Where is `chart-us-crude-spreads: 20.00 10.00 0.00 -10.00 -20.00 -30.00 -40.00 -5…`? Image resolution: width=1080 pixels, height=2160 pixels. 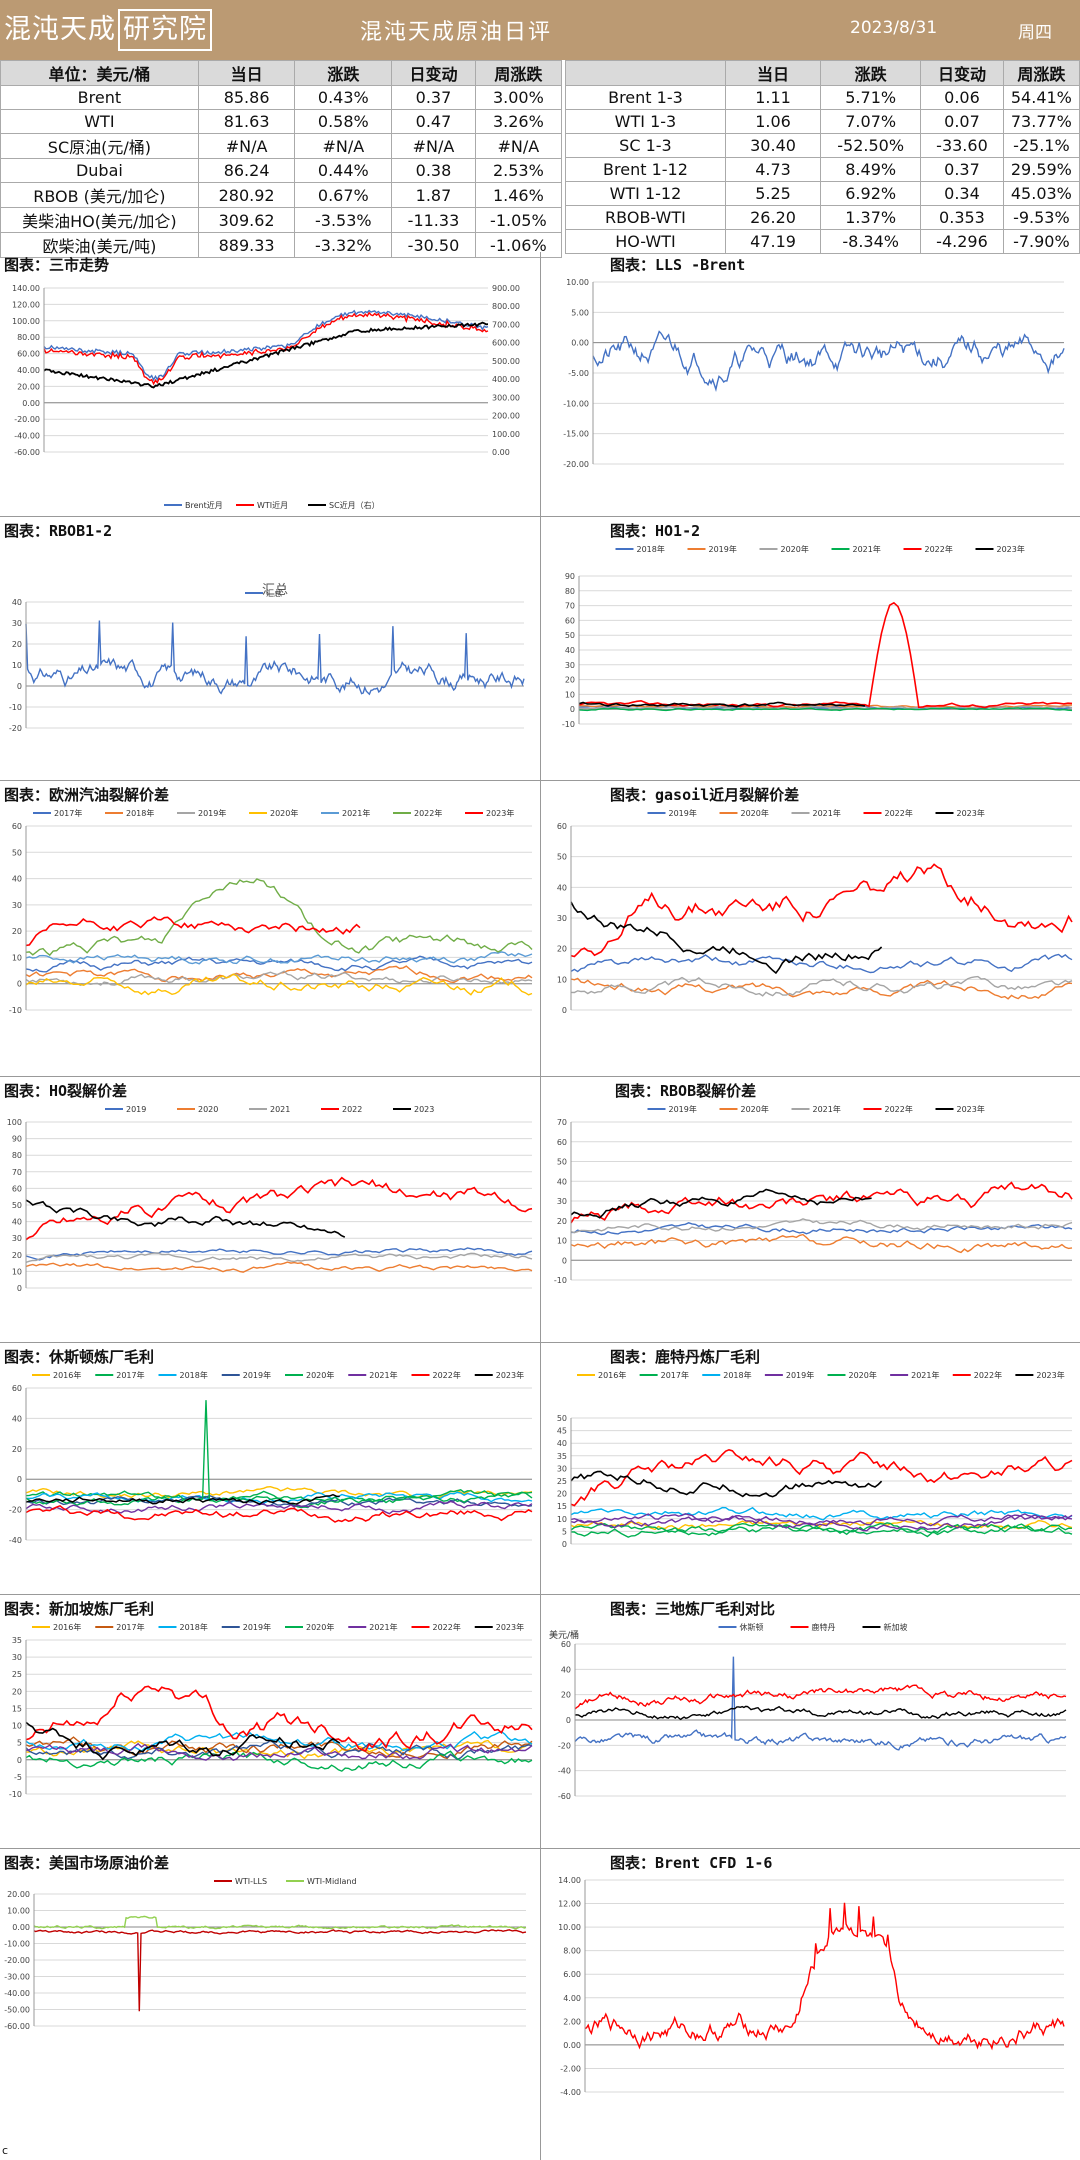 chart-us-crude-spreads: 20.00 10.00 0.00 -10.00 -20.00 -30.00 -40.00 -5… is located at coordinates (265, 1954).